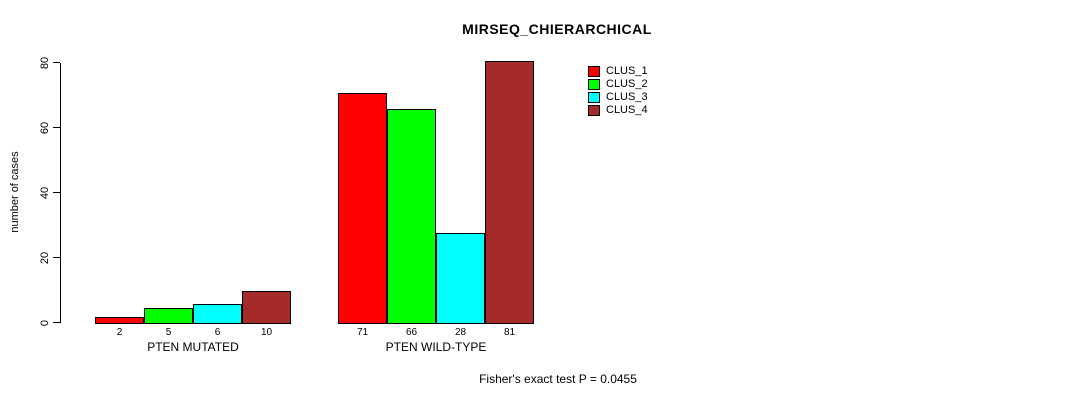 The height and width of the screenshot is (400, 1090). Describe the element at coordinates (45, 323) in the screenshot. I see `y-tick-label: 0` at that location.